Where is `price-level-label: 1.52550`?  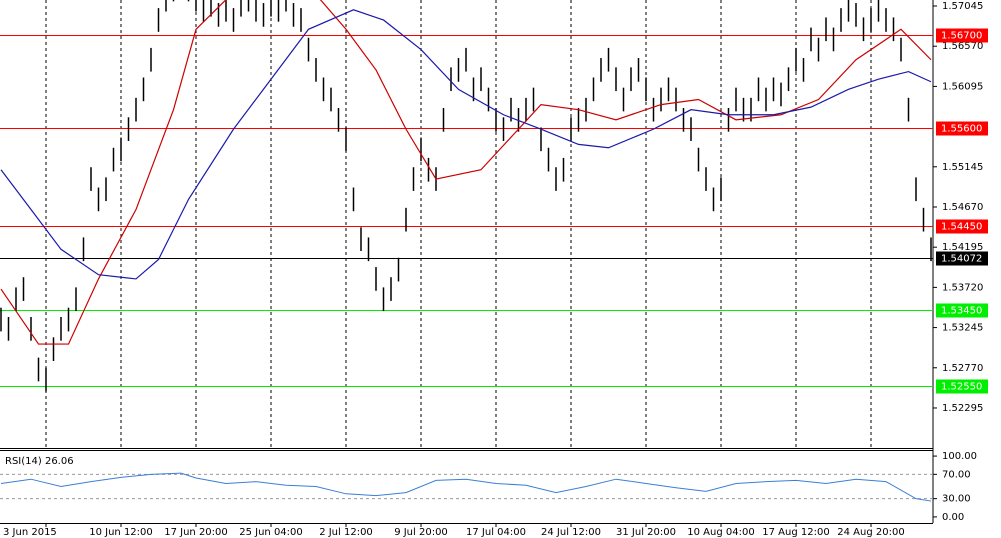 price-level-label: 1.52550 is located at coordinates (961, 387).